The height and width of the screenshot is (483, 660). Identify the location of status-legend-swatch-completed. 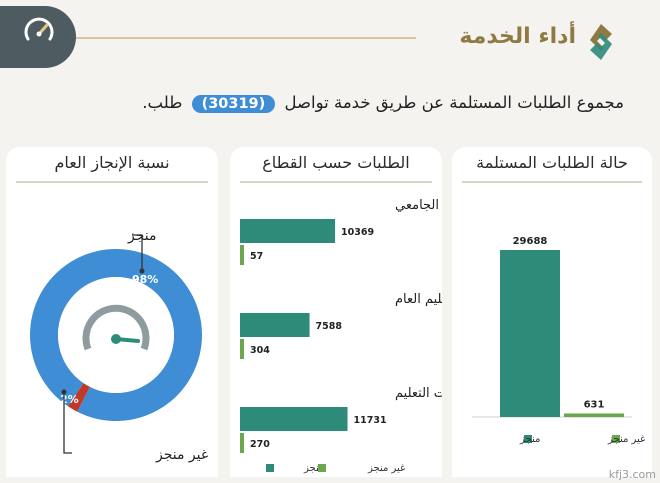
(528, 439).